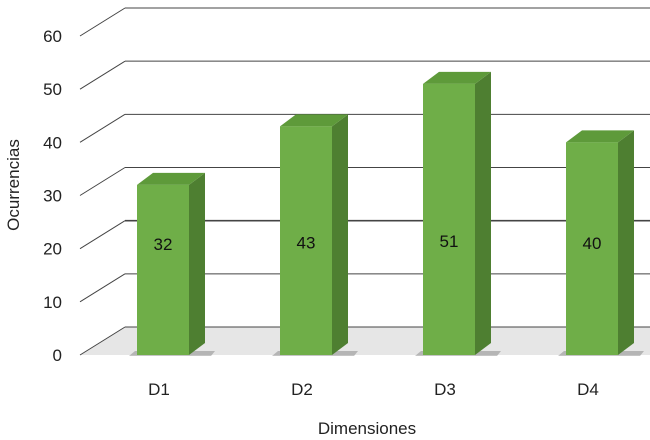 This screenshot has height=440, width=650. I want to click on y-axis-ticks: 0 10 20 30 40 50 60, so click(52, 196).